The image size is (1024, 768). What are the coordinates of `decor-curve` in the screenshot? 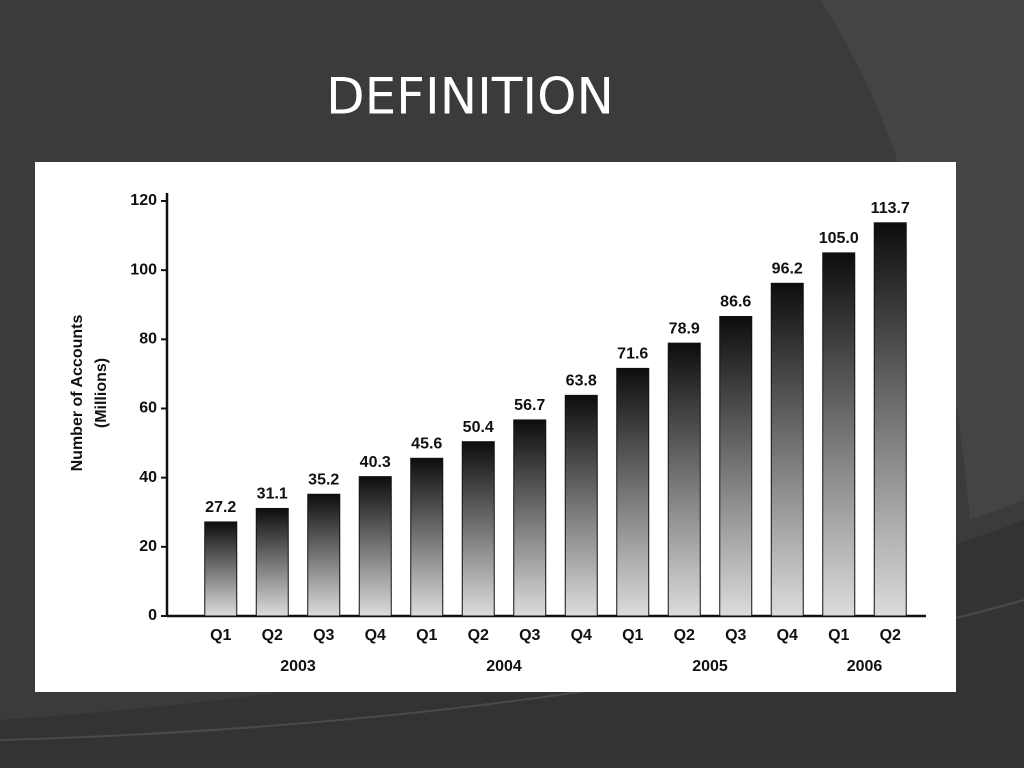 It's located at (922, 260).